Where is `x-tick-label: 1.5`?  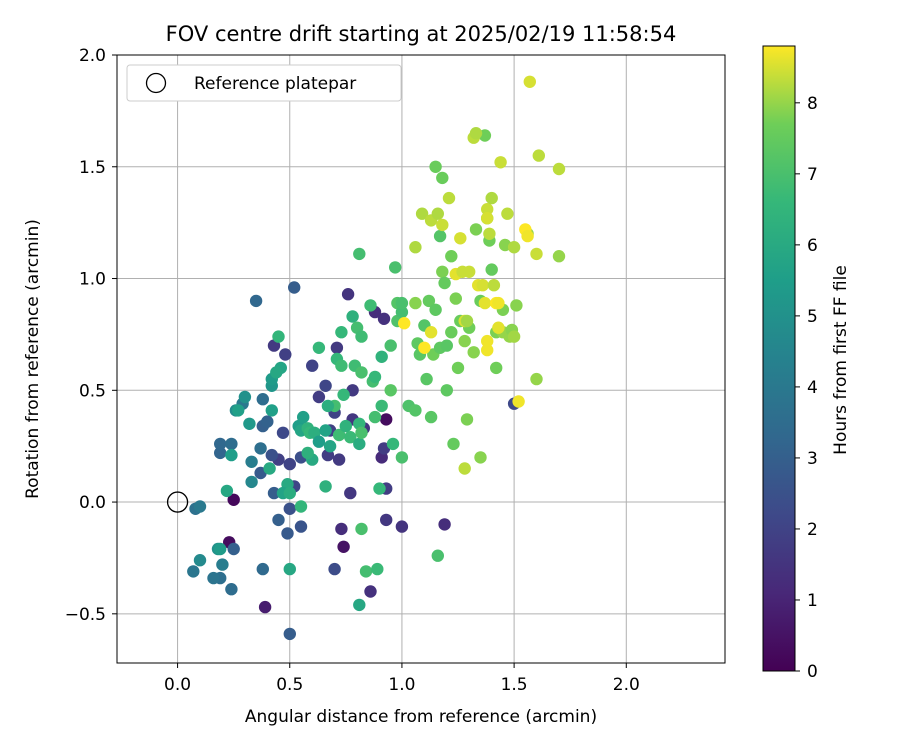
x-tick-label: 1.5 is located at coordinates (514, 685).